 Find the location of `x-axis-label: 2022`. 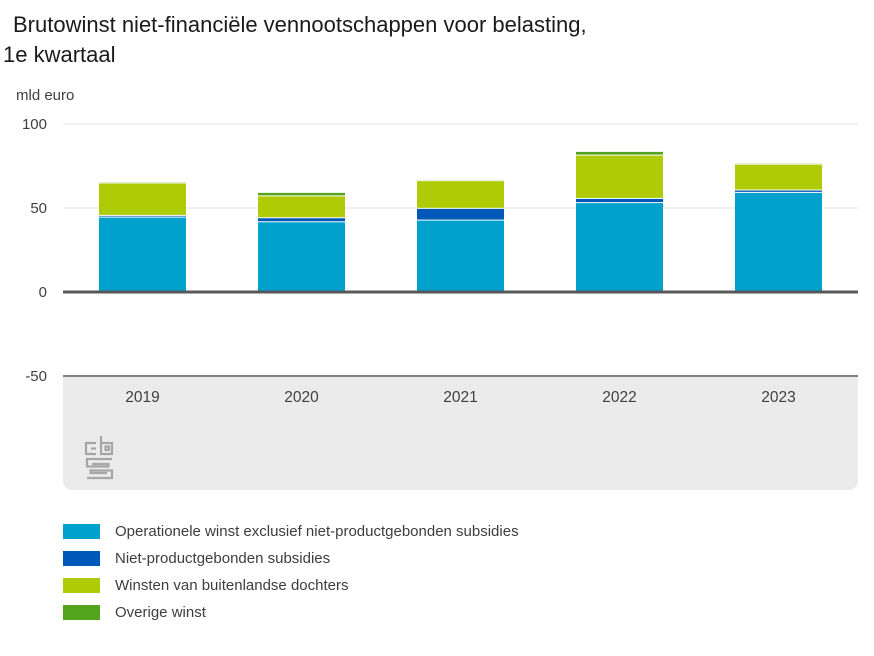

x-axis-label: 2022 is located at coordinates (619, 397).